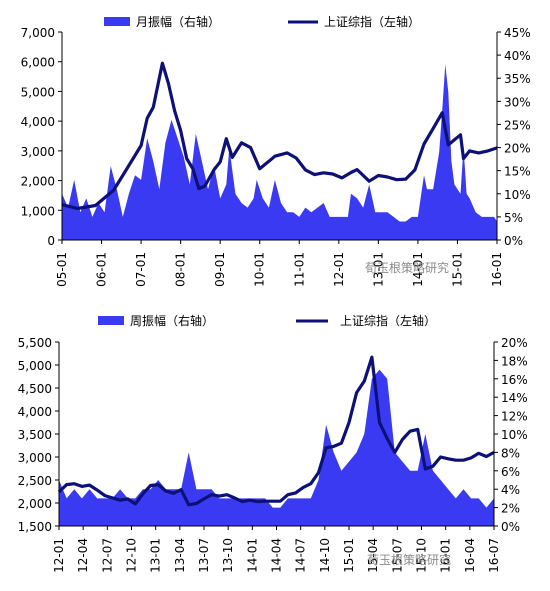 Image resolution: width=550 pixels, height=591 pixels. Describe the element at coordinates (38, 63) in the screenshot. I see `left-tick-label: 6,000` at that location.